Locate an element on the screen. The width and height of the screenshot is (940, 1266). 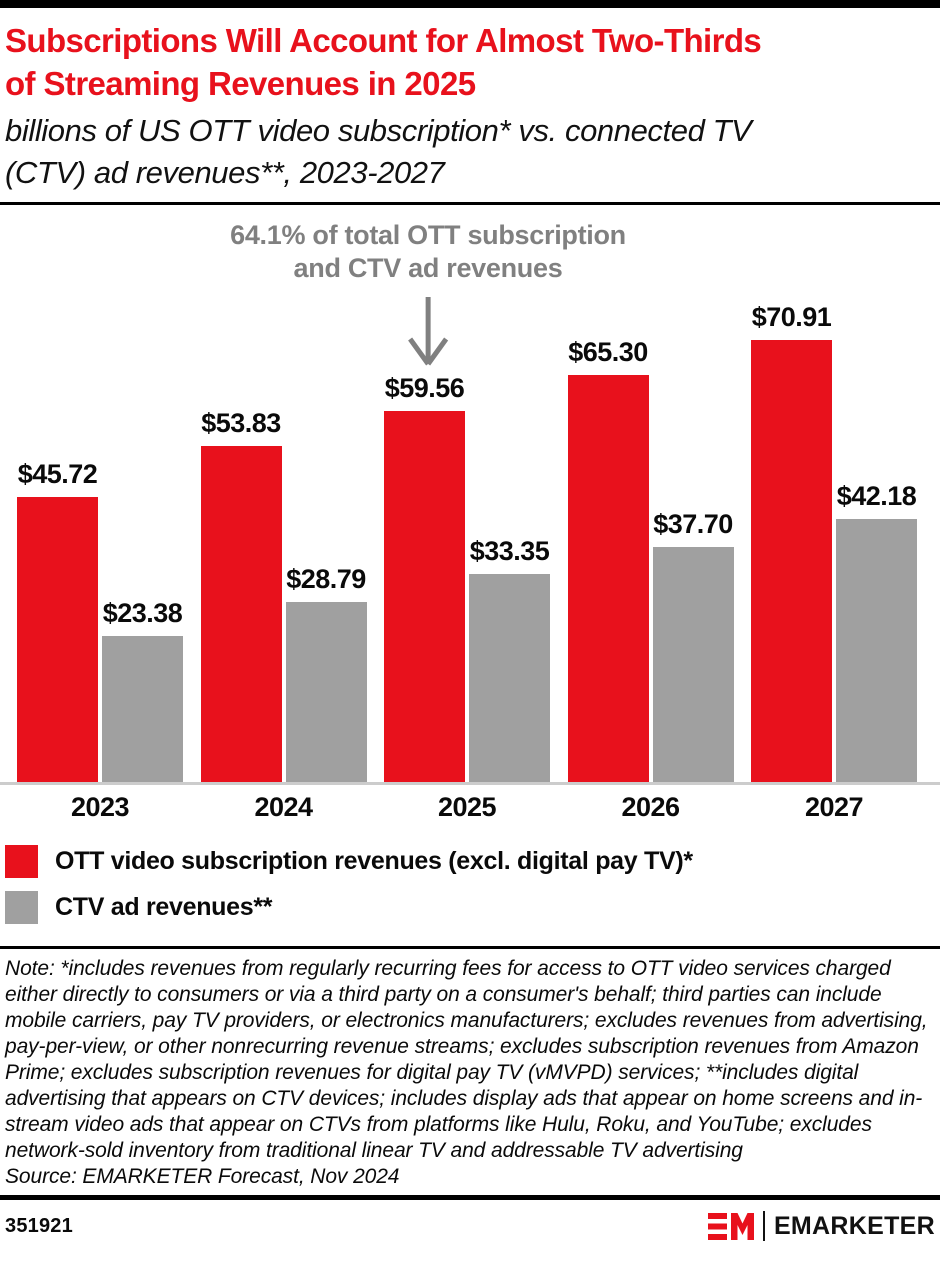
x-axis-label-2024: 2024 is located at coordinates (283, 807).